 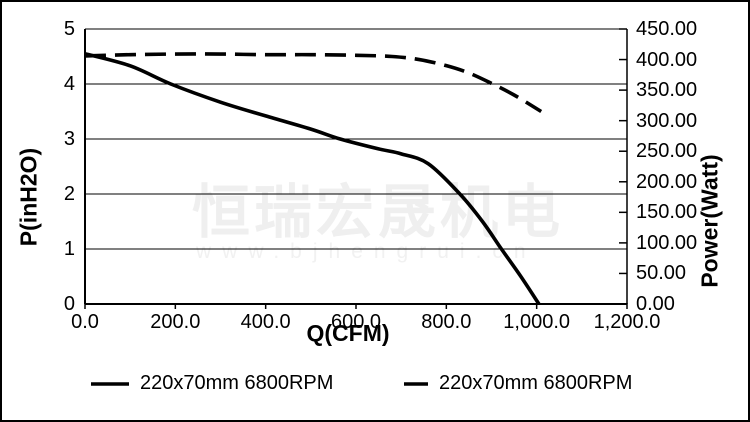 What do you see at coordinates (667, 212) in the screenshot?
I see `right-axis-tick-label: 150.00` at bounding box center [667, 212].